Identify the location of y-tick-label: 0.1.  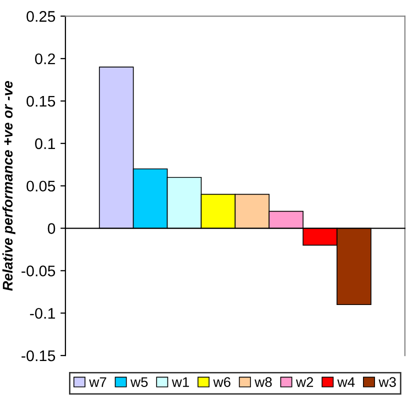
(45, 144).